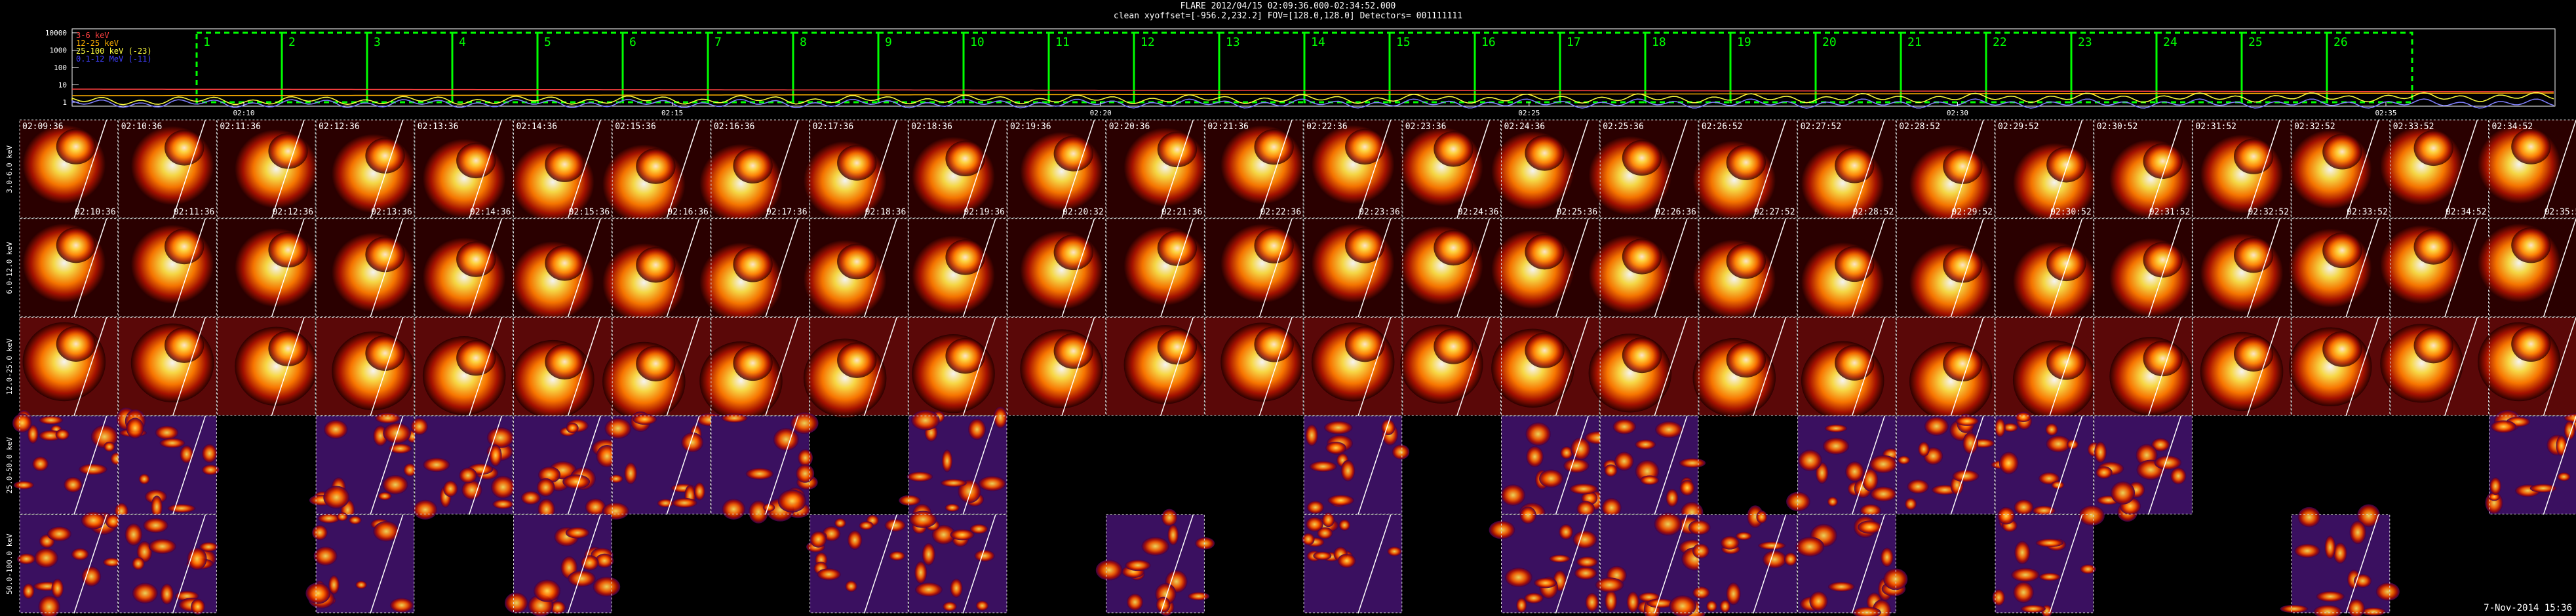 Image resolution: width=2576 pixels, height=616 pixels. Describe the element at coordinates (1957, 113) in the screenshot. I see `x-tick-label: 02:30` at that location.